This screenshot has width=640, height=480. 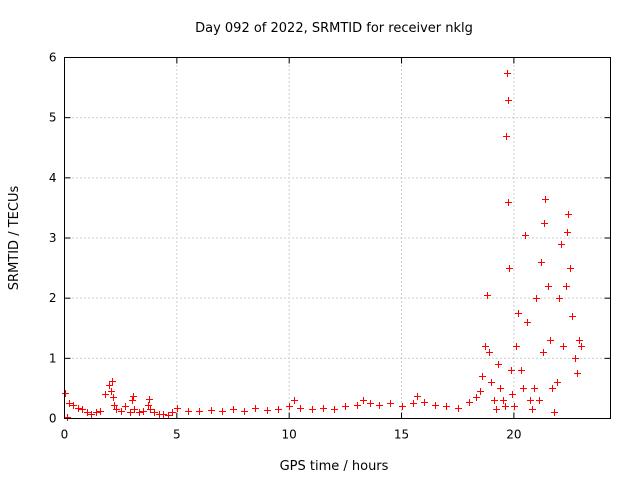 What do you see at coordinates (53, 238) in the screenshot?
I see `y-tick-label: 3` at bounding box center [53, 238].